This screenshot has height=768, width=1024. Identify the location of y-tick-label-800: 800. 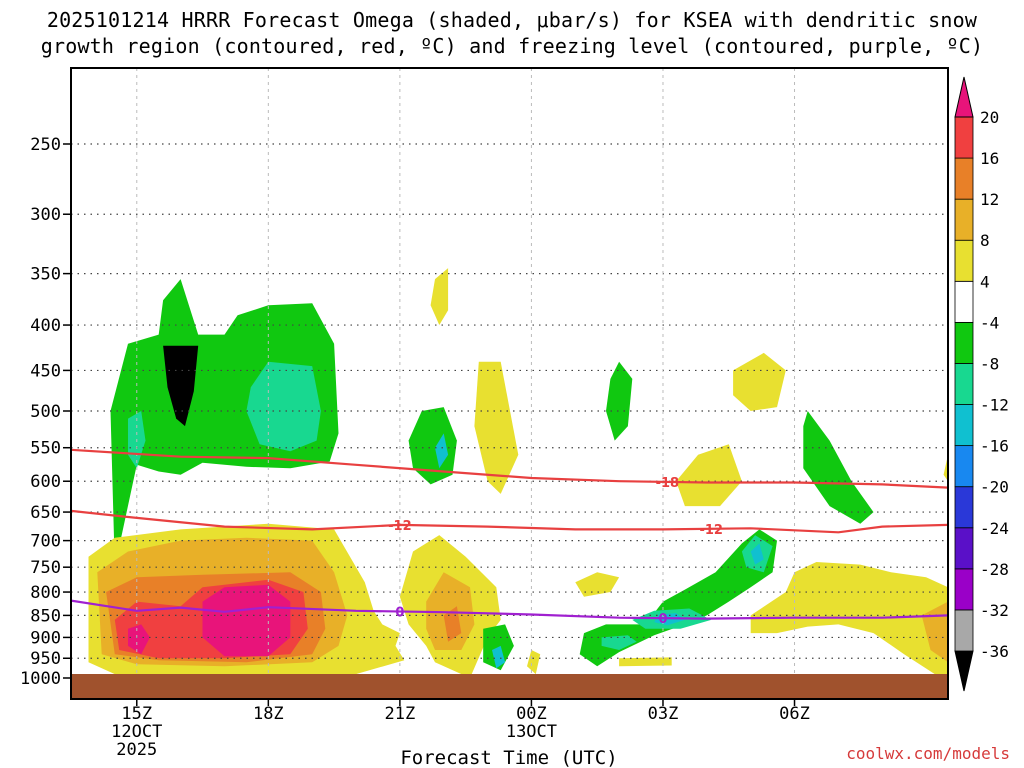
(45, 593).